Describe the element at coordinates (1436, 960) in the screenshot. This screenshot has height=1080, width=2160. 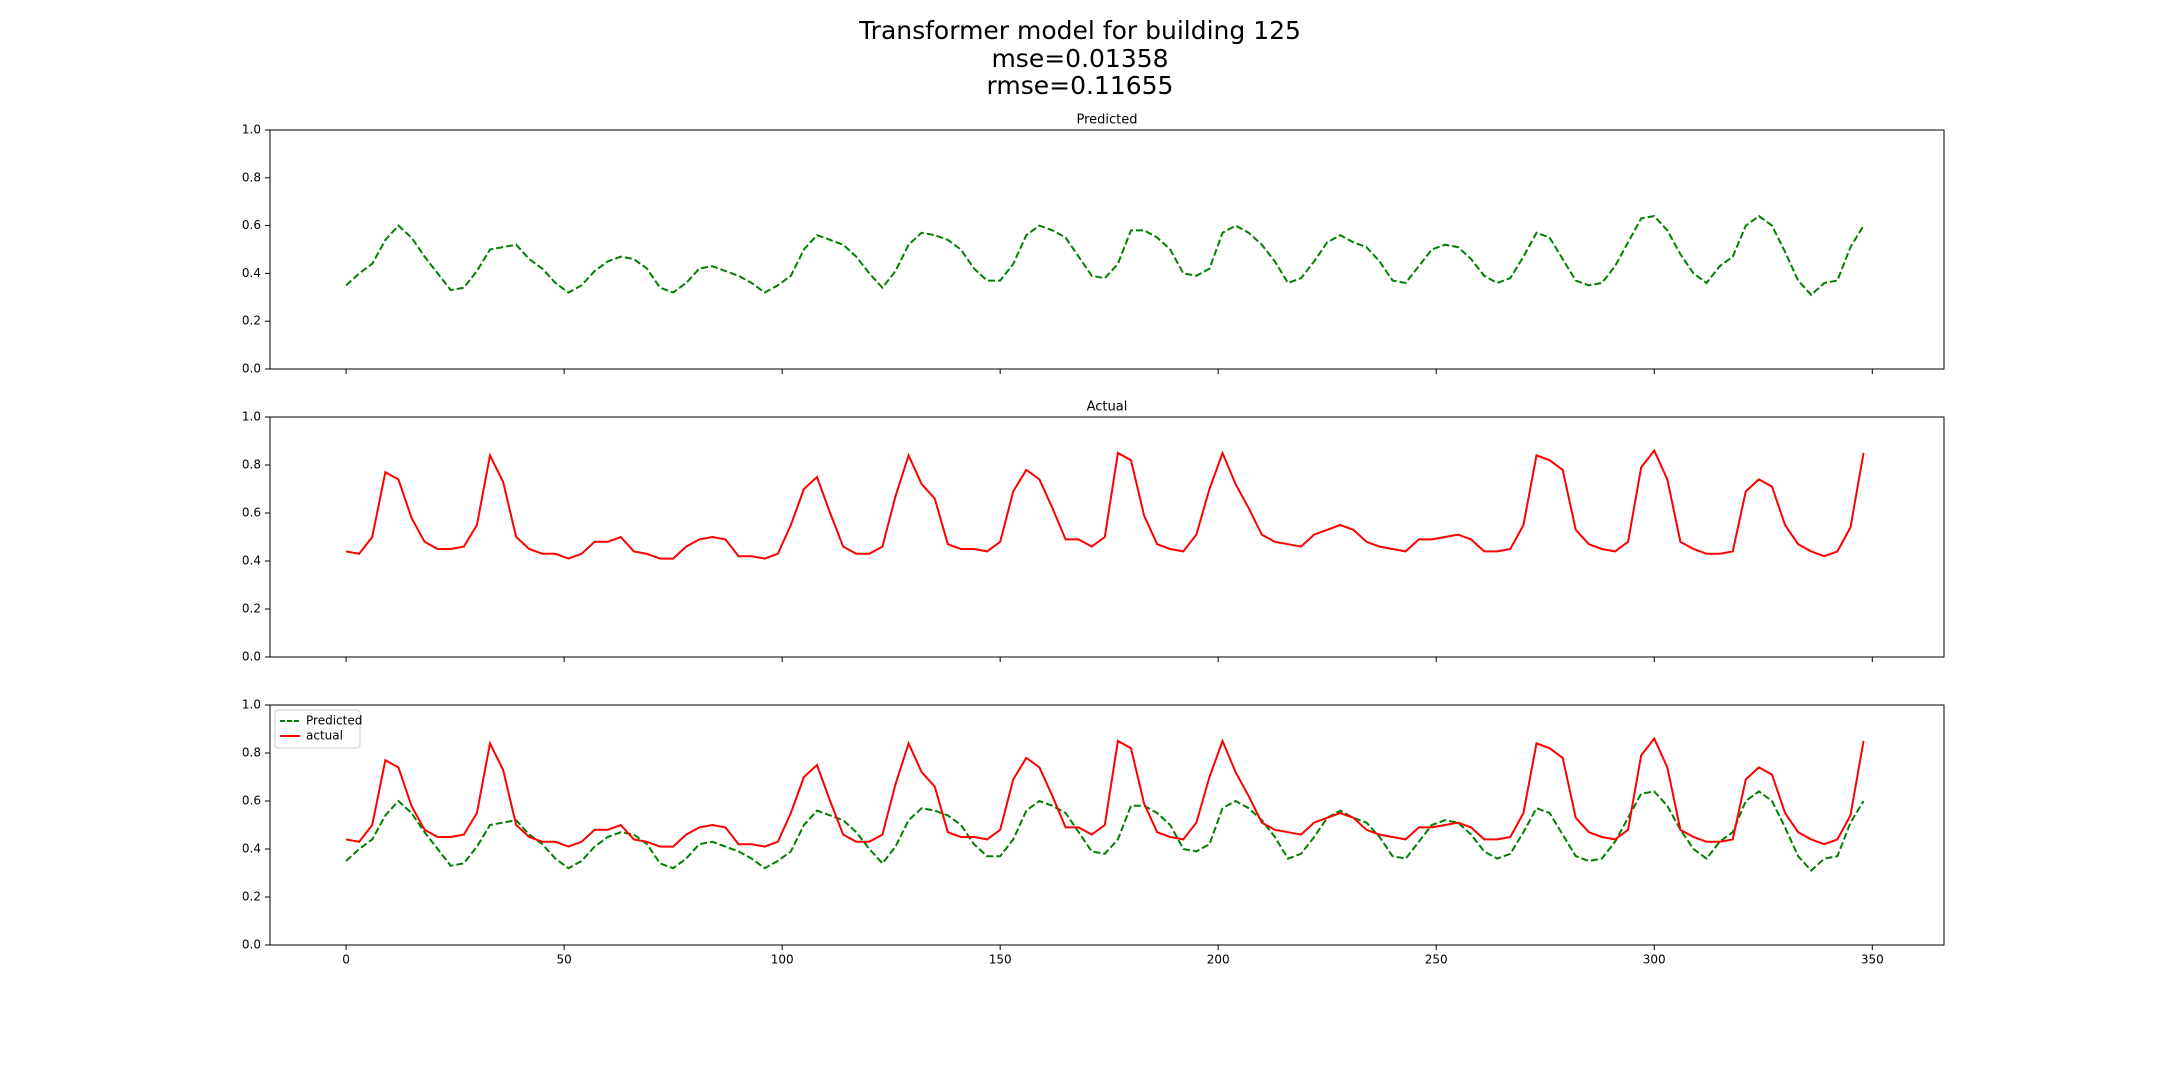
I see `x-tick-label: 250` at that location.